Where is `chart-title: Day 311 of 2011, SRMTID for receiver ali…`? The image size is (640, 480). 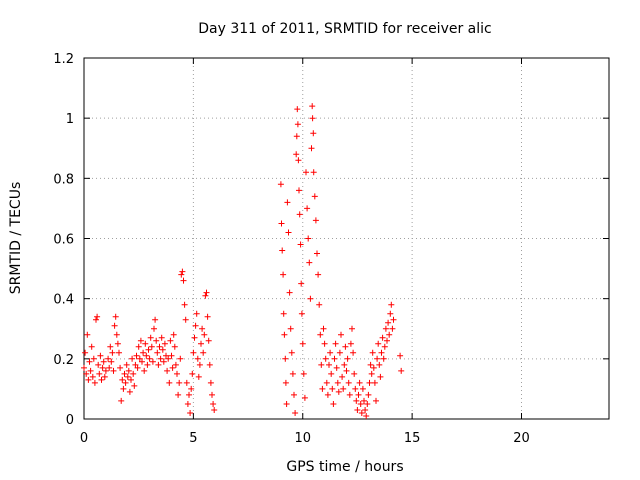 chart-title: Day 311 of 2011, SRMTID for receiver ali… is located at coordinates (344, 29).